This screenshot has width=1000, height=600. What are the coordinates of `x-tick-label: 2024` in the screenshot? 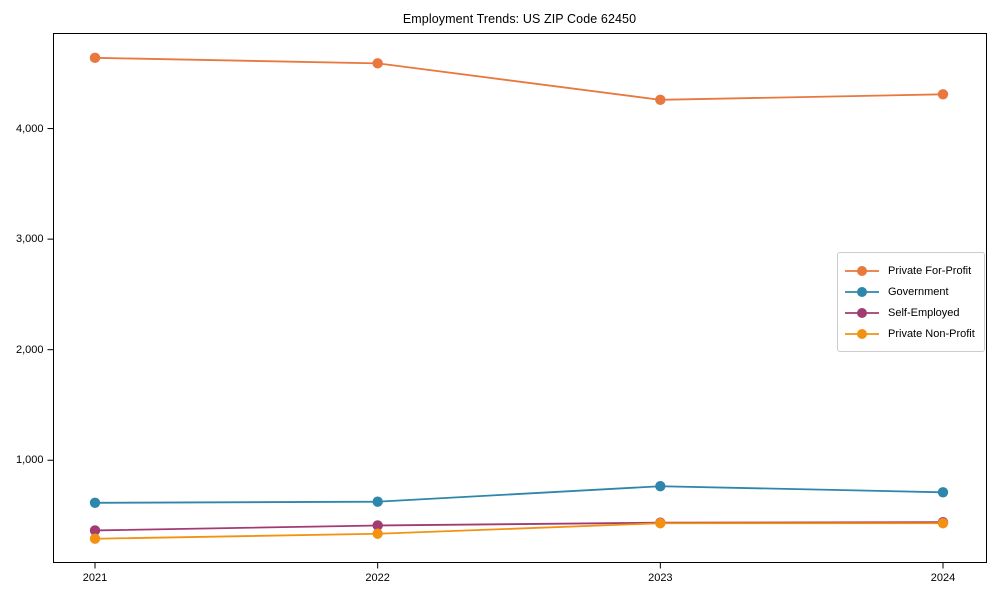 It's located at (943, 577).